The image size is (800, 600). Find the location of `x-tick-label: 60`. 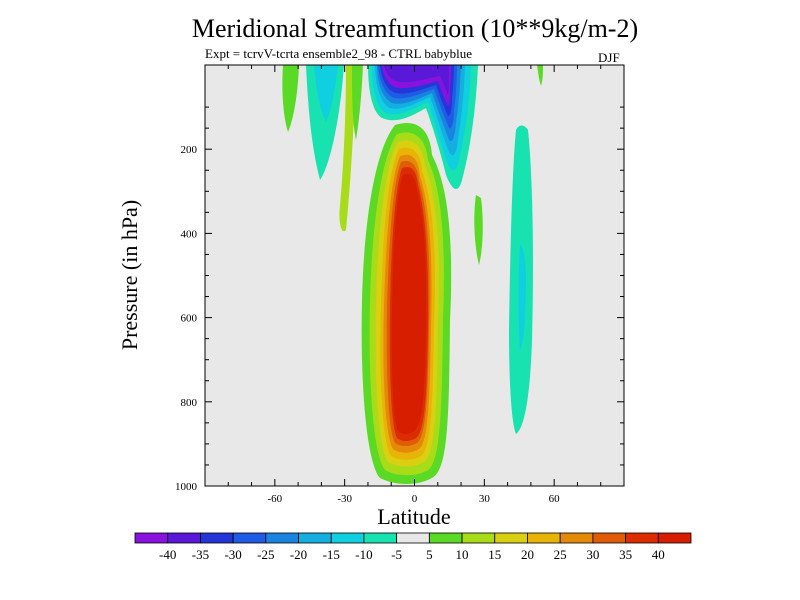

x-tick-label: 60 is located at coordinates (555, 499).